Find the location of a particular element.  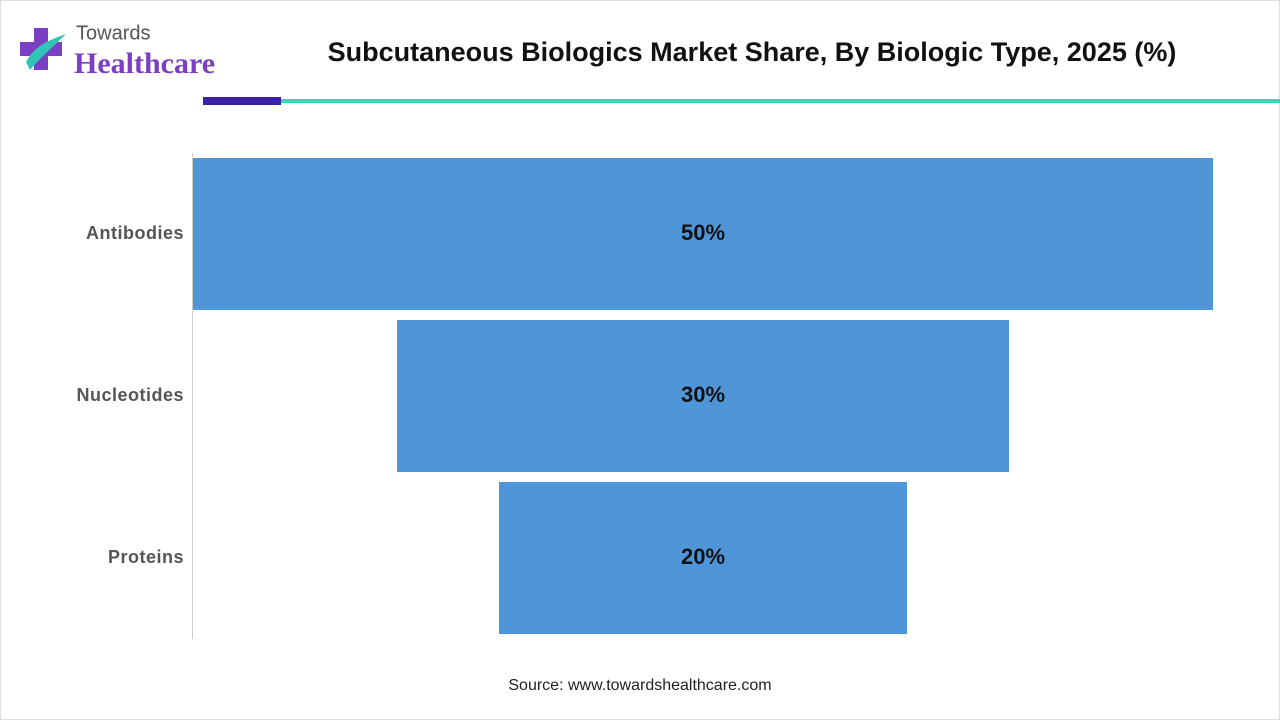

category-label: Antibodies is located at coordinates (135, 233).